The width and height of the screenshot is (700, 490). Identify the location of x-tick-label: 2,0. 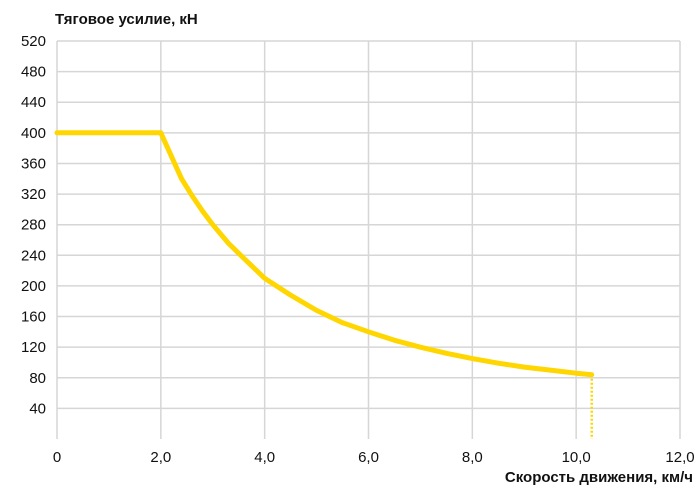
(160, 457).